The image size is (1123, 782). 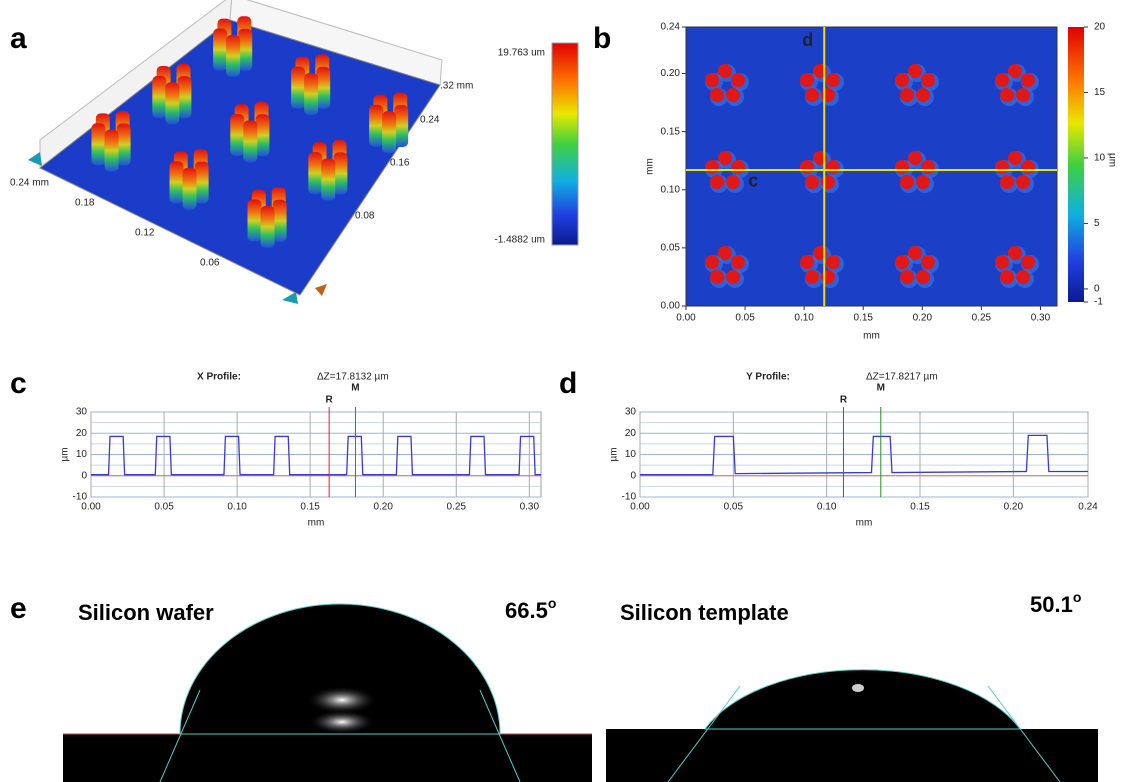 I want to click on y-tick-label: 0.10, so click(x=671, y=189).